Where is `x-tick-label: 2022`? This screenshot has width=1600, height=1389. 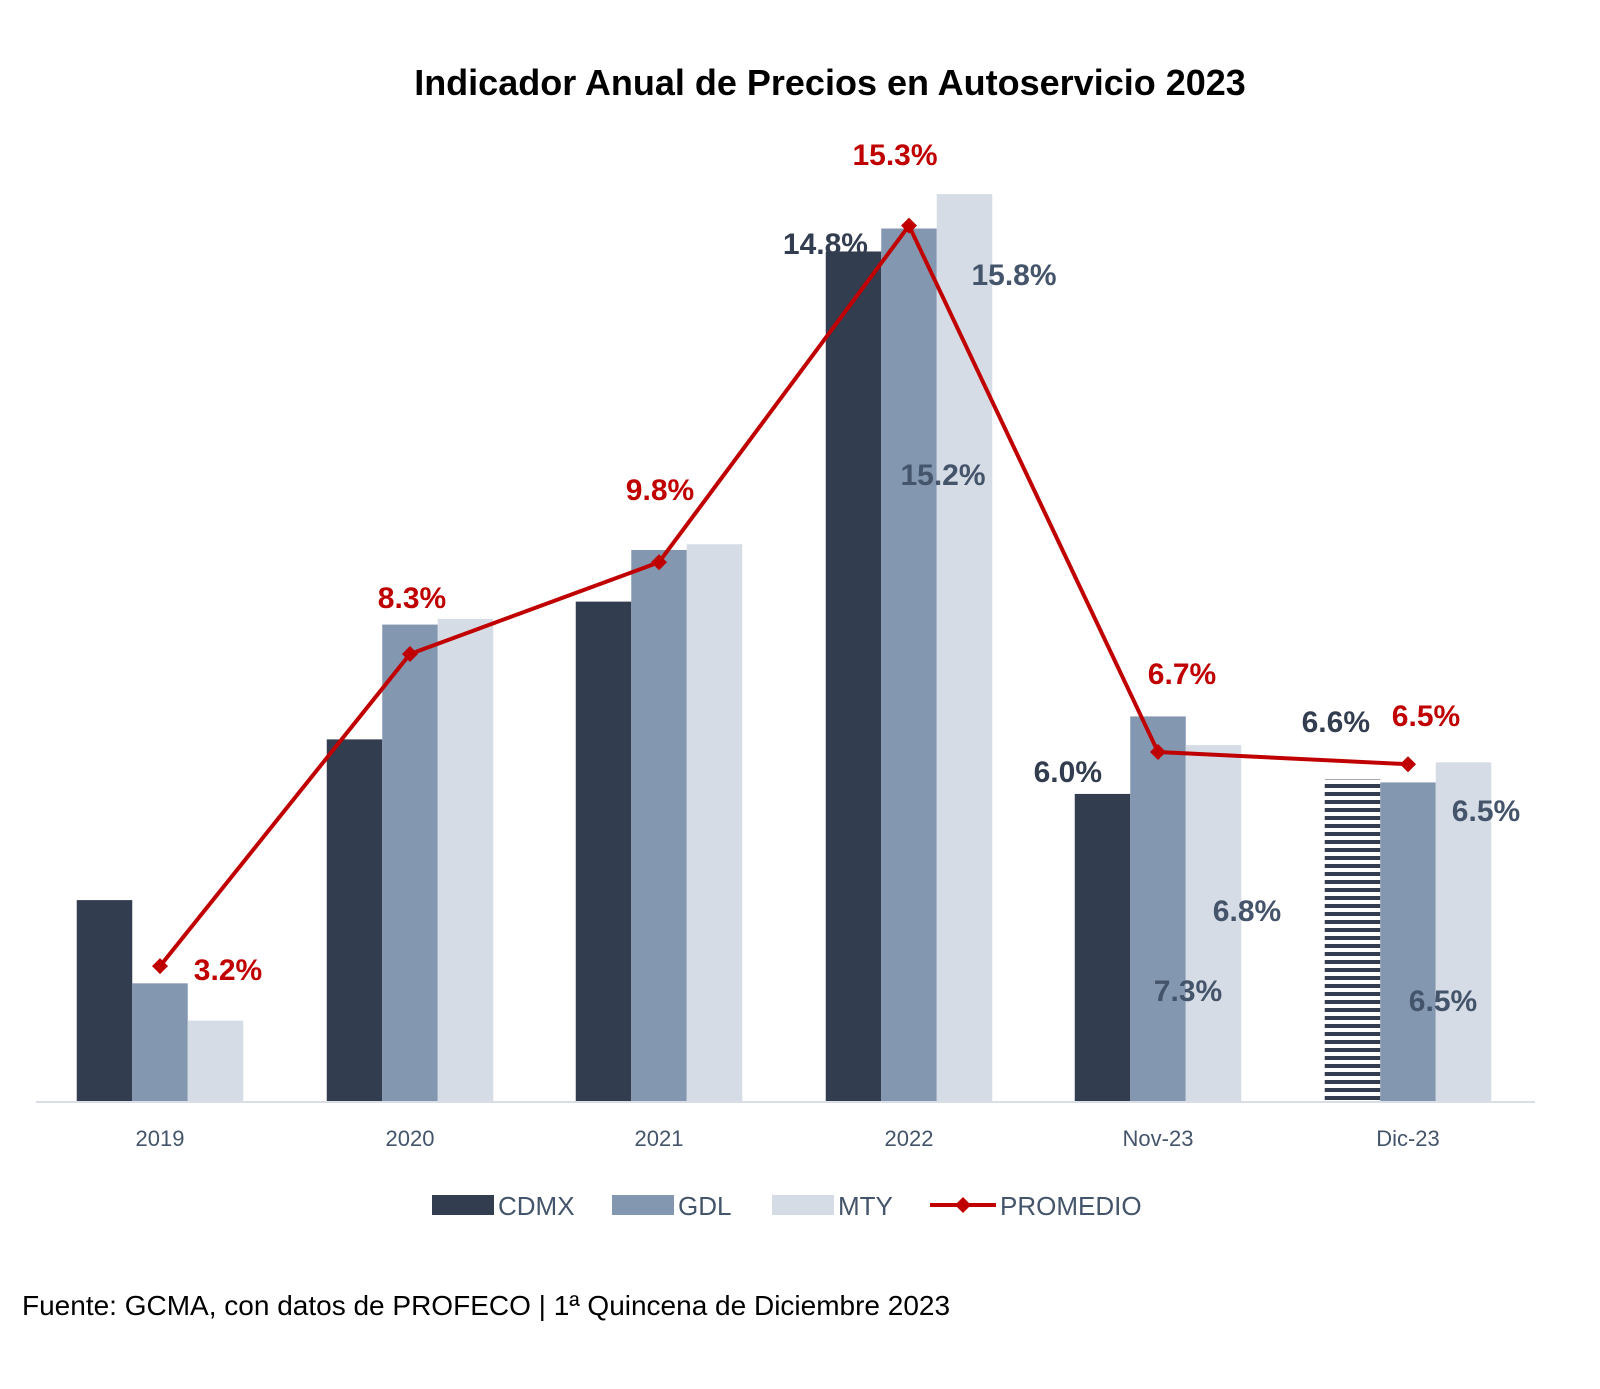 x-tick-label: 2022 is located at coordinates (909, 1138).